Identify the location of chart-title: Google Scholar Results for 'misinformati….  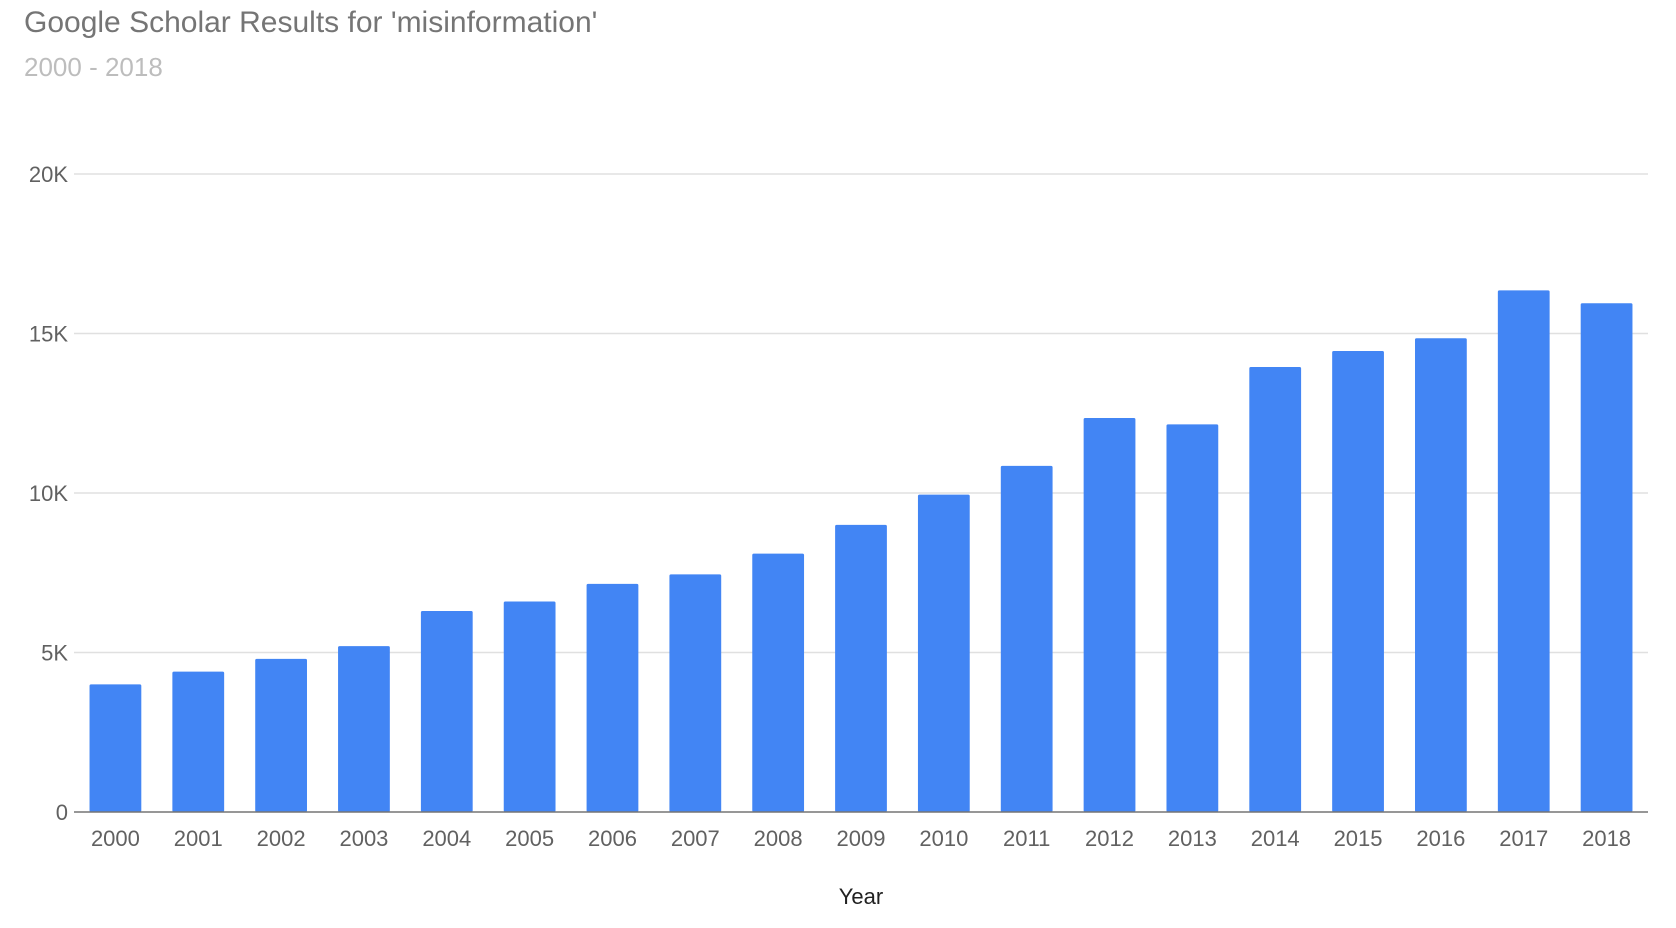
(311, 22).